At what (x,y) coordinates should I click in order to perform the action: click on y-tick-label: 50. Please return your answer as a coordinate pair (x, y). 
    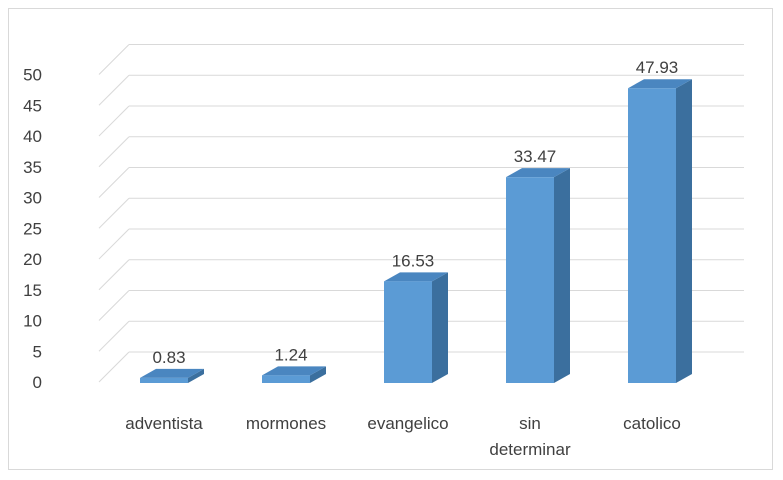
    Looking at the image, I should click on (32, 75).